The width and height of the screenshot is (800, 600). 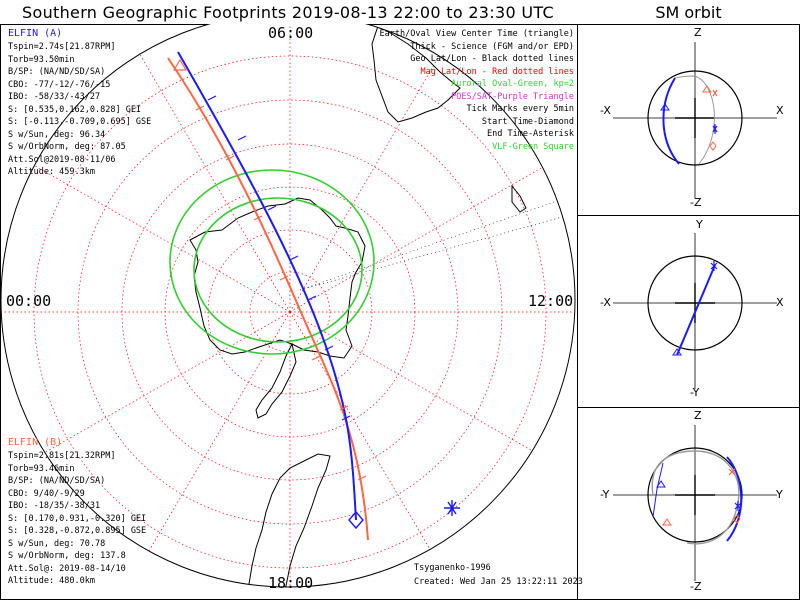 What do you see at coordinates (57, 481) in the screenshot?
I see `elfin-b-line: B/SP: (NA/ND/SD/SA)` at bounding box center [57, 481].